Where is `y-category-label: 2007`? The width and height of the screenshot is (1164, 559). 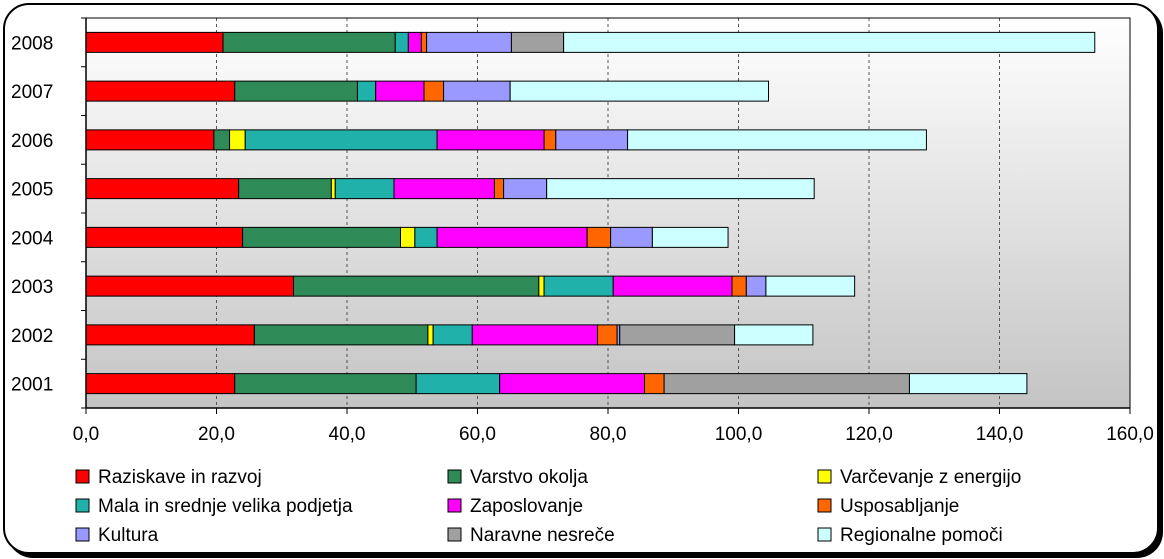 y-category-label: 2007 is located at coordinates (32, 92).